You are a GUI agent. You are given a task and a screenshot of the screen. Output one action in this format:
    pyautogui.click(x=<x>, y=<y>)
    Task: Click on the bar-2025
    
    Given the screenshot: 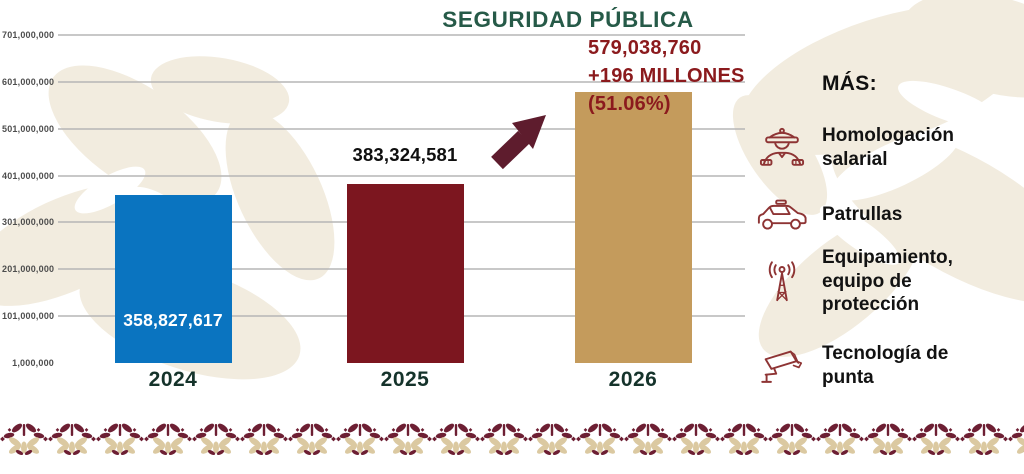 What is the action you would take?
    pyautogui.click(x=405, y=273)
    